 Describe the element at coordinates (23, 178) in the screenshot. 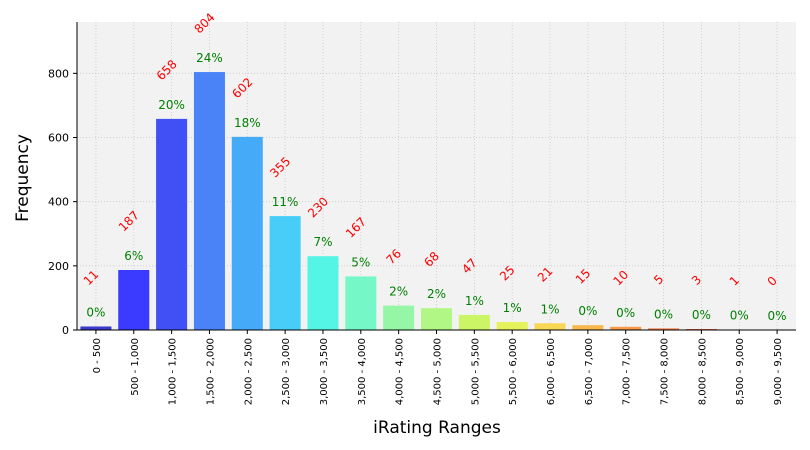

I see `y-axis-title: Frequency` at that location.